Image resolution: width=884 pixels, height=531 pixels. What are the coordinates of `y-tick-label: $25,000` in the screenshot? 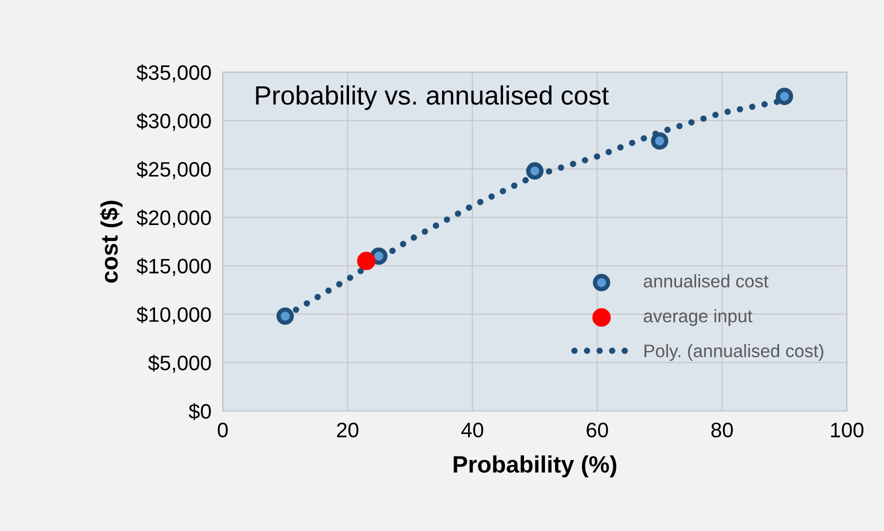 It's located at (173, 170).